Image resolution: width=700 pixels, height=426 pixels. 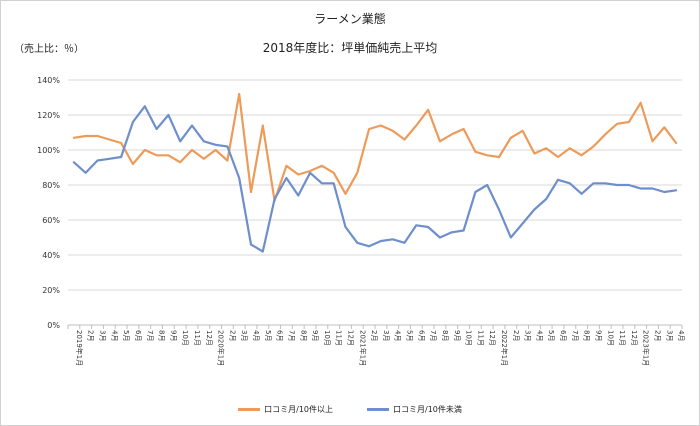 I want to click on legend-item-series2: 口コミ月/10件未満, so click(x=414, y=409).